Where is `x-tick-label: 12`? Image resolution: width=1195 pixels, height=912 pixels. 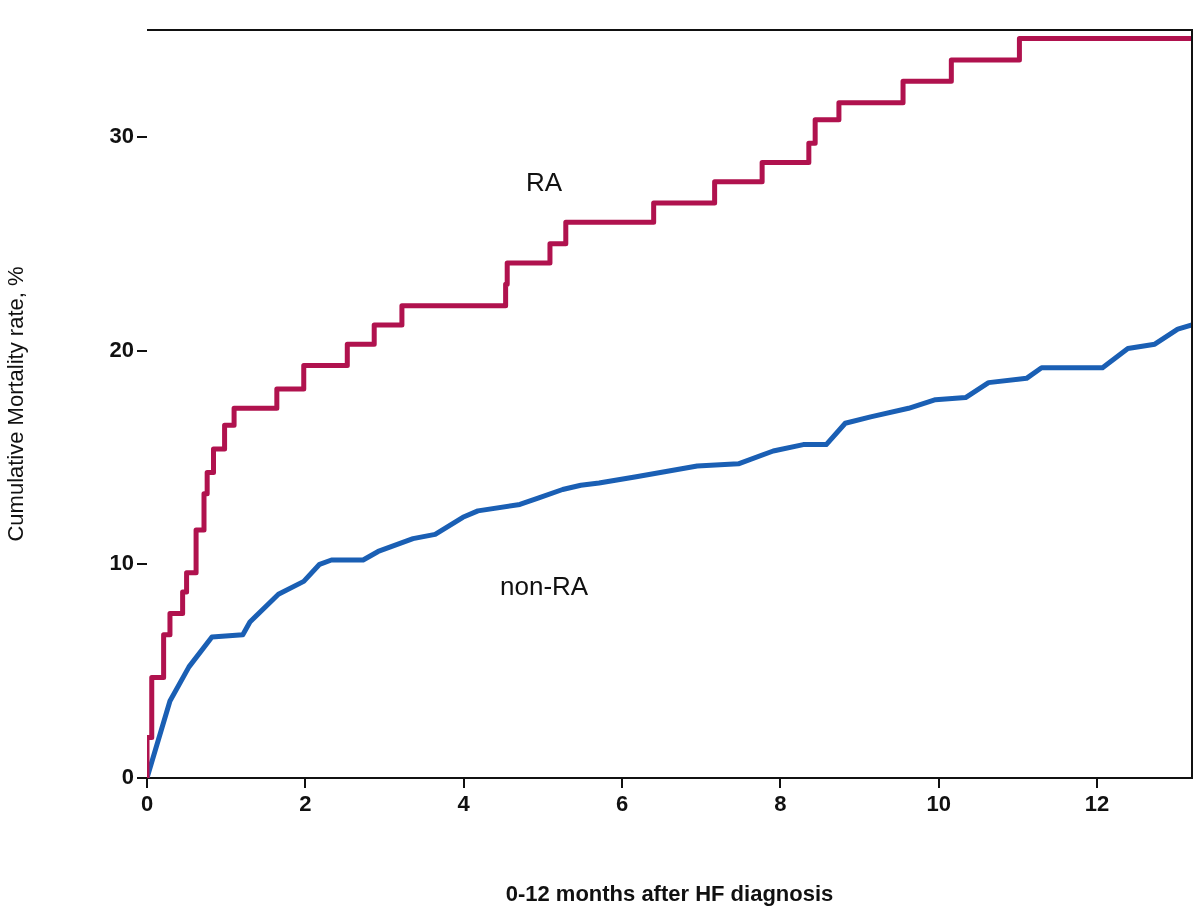
x-tick-label: 12 is located at coordinates (1097, 804).